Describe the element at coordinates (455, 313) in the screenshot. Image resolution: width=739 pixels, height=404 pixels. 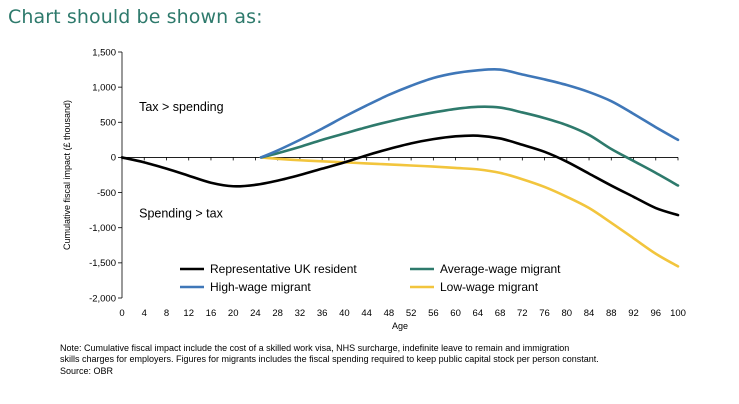
I see `x-tick-label: 60` at that location.